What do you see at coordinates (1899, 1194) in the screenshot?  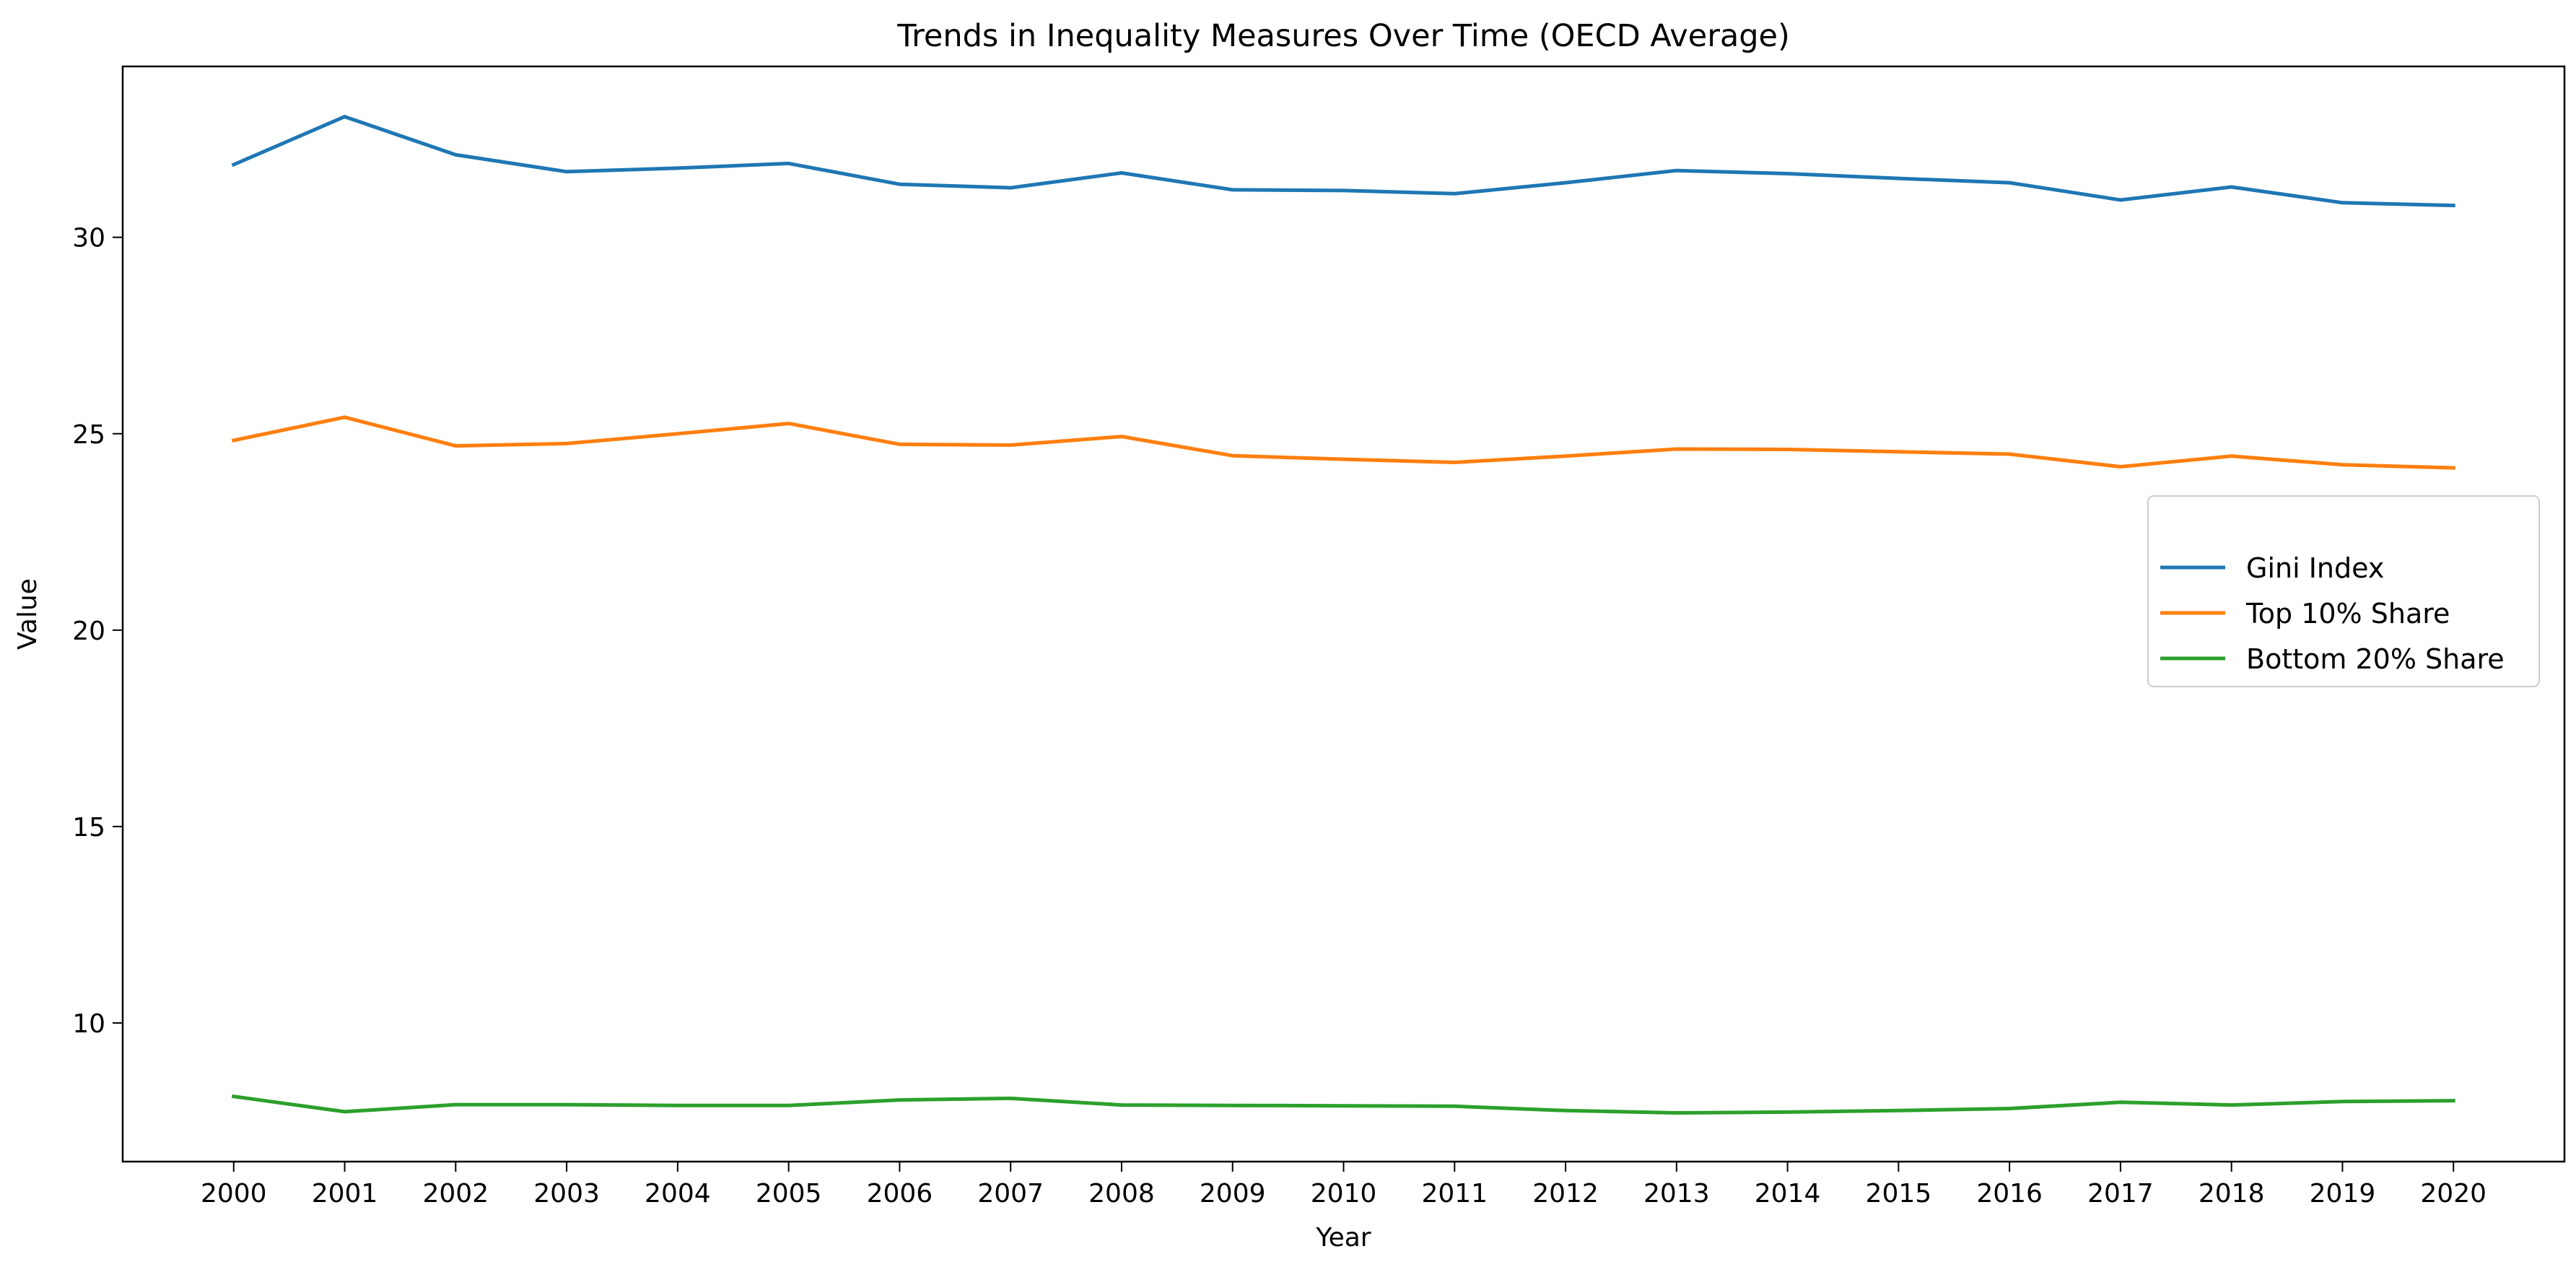 I see `x-tick-label: 2015` at bounding box center [1899, 1194].